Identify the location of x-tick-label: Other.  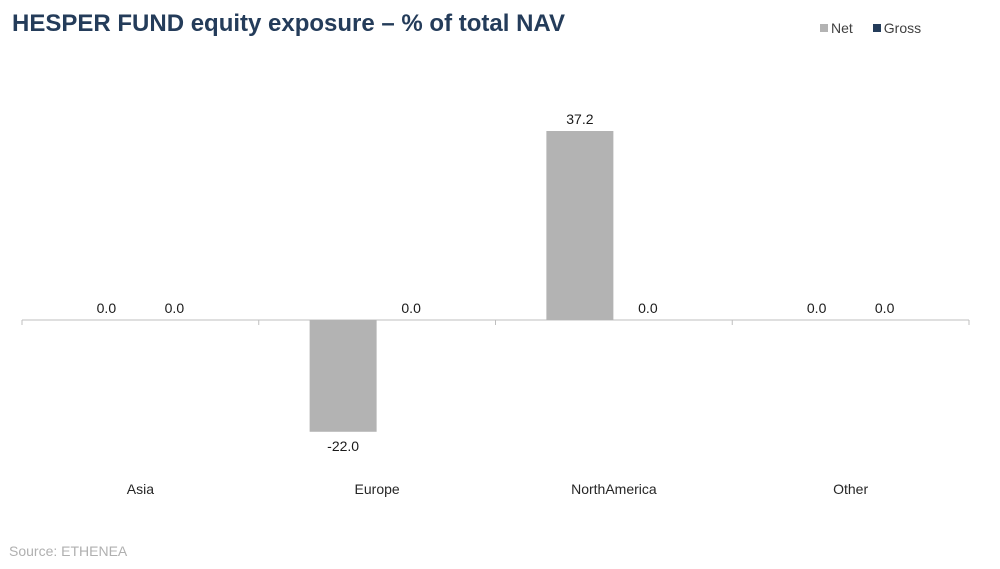
(850, 489).